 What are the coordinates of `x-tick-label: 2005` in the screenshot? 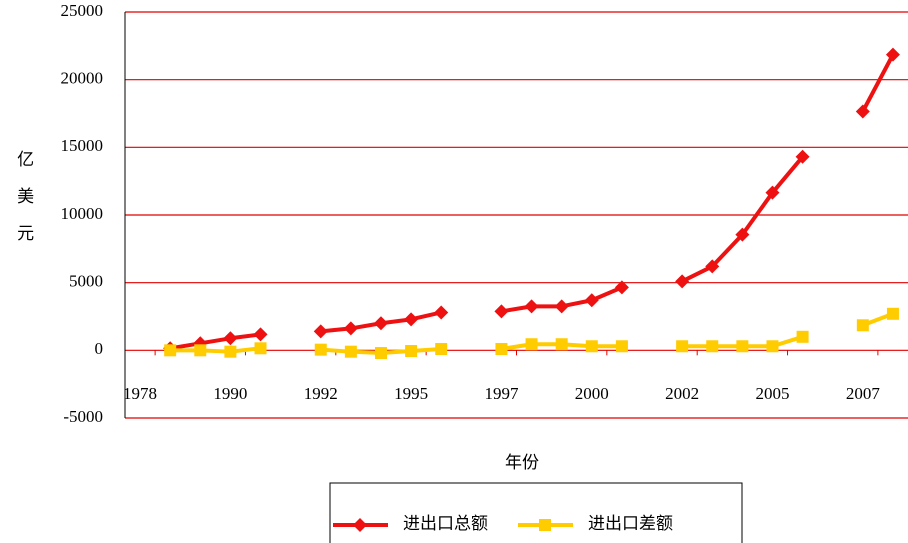 It's located at (772, 393).